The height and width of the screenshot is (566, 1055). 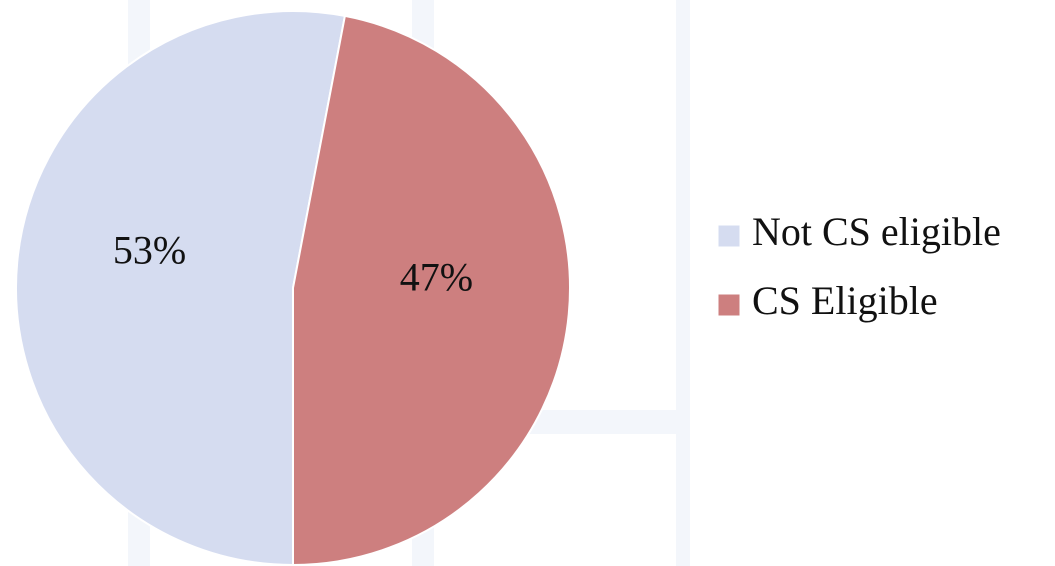 I want to click on legend-label: Not CS eligible, so click(x=876, y=231).